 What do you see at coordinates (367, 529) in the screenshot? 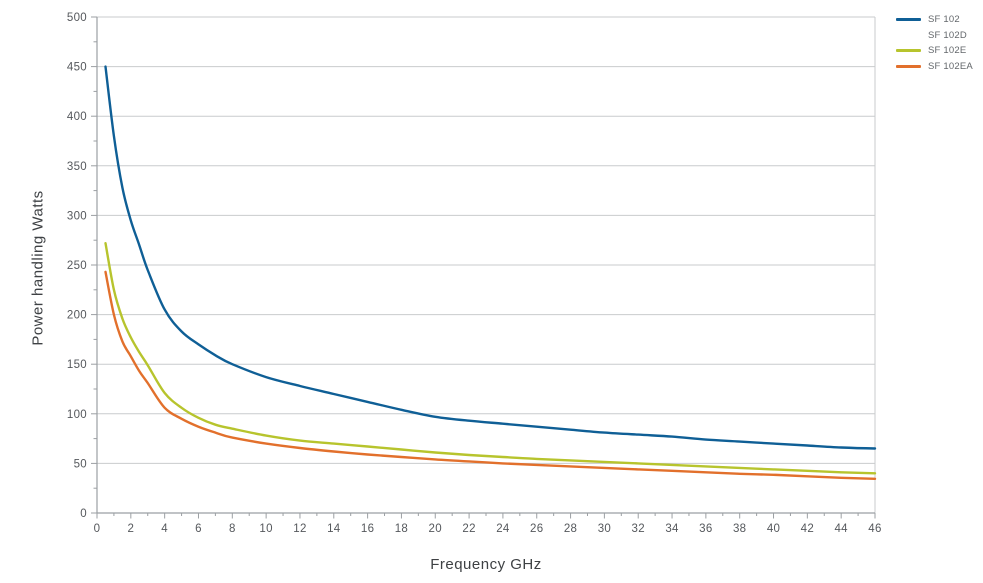
I see `x-tick-label: 16` at bounding box center [367, 529].